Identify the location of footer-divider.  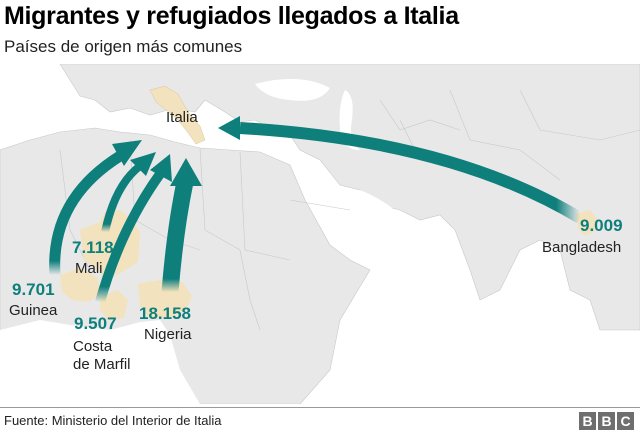
(320, 407).